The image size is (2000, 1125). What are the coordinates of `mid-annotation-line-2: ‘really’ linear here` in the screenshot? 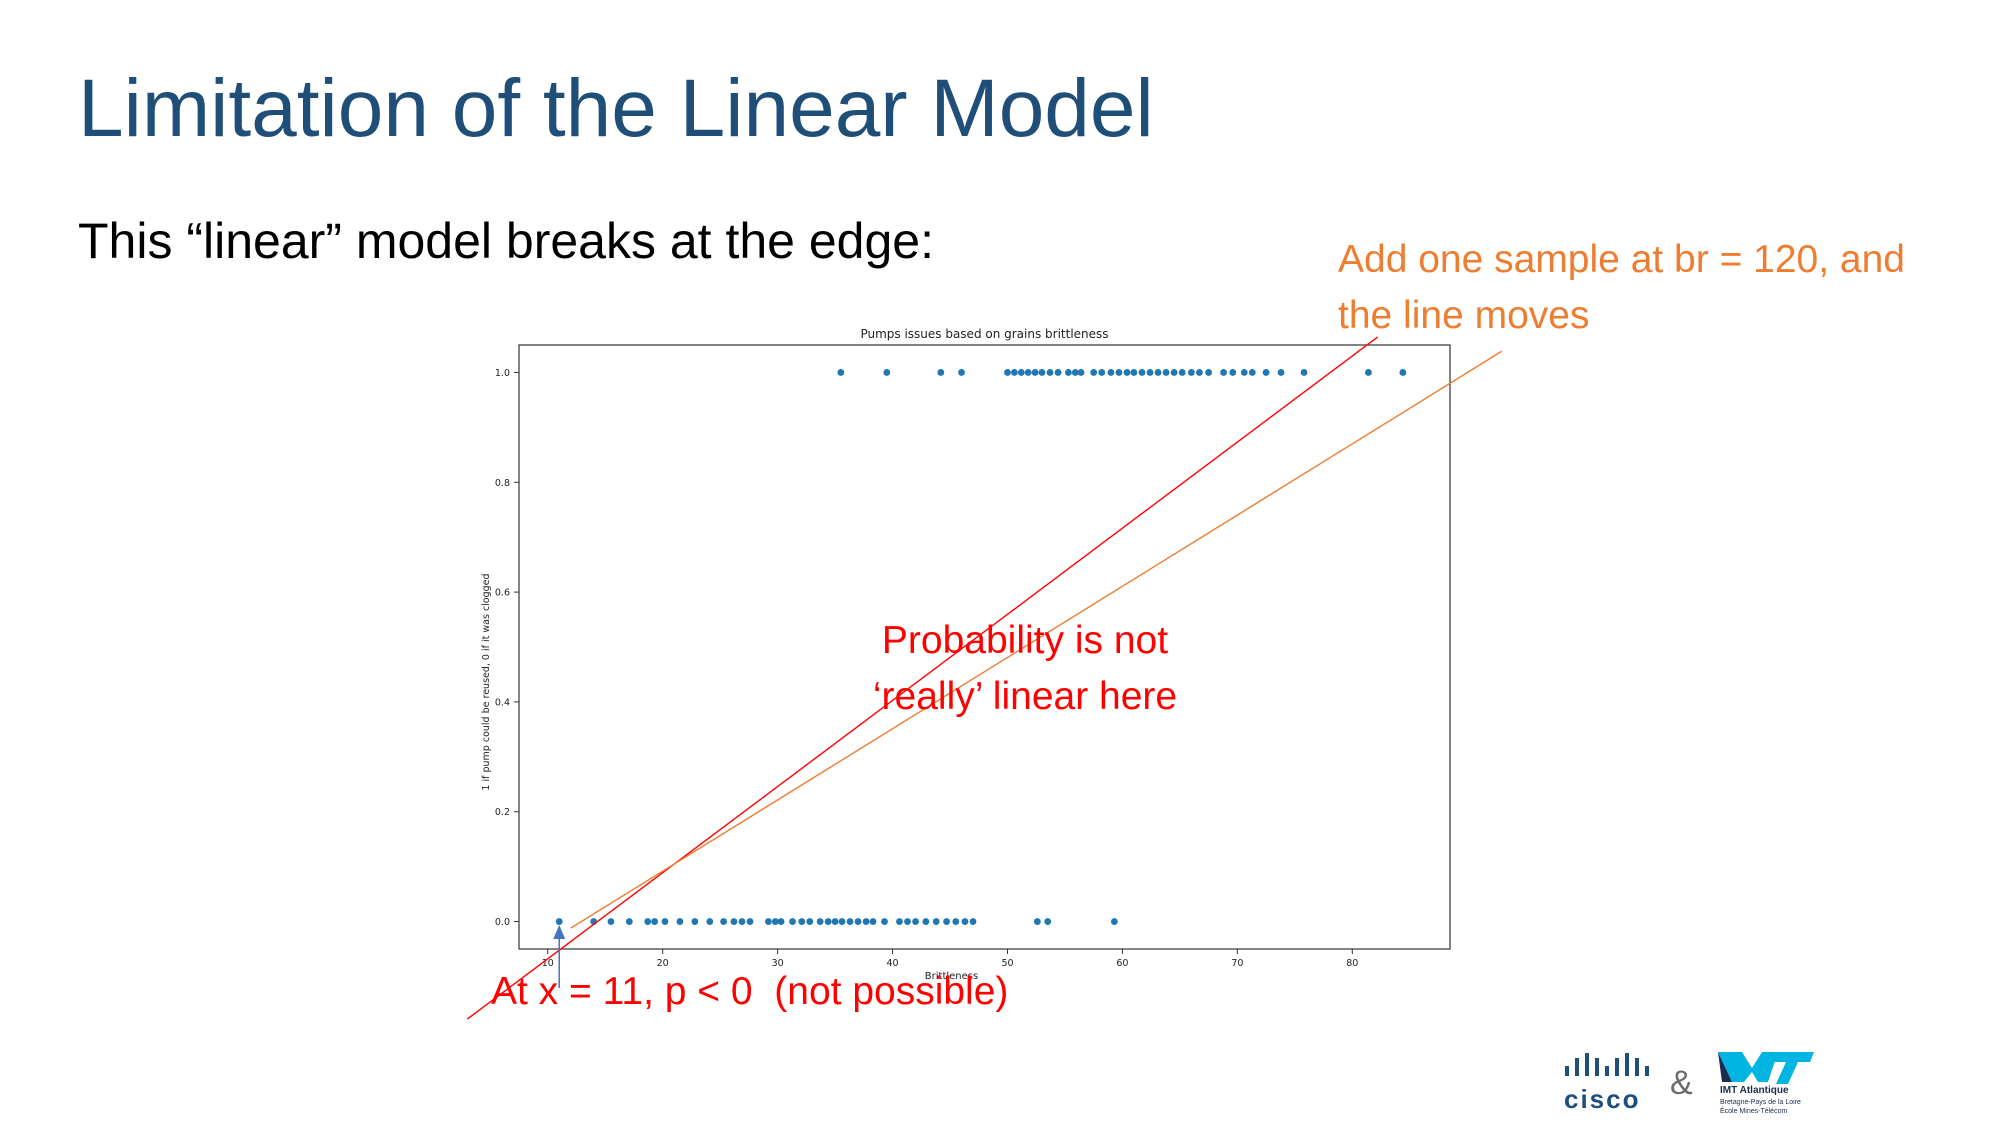 It's located at (1025, 696).